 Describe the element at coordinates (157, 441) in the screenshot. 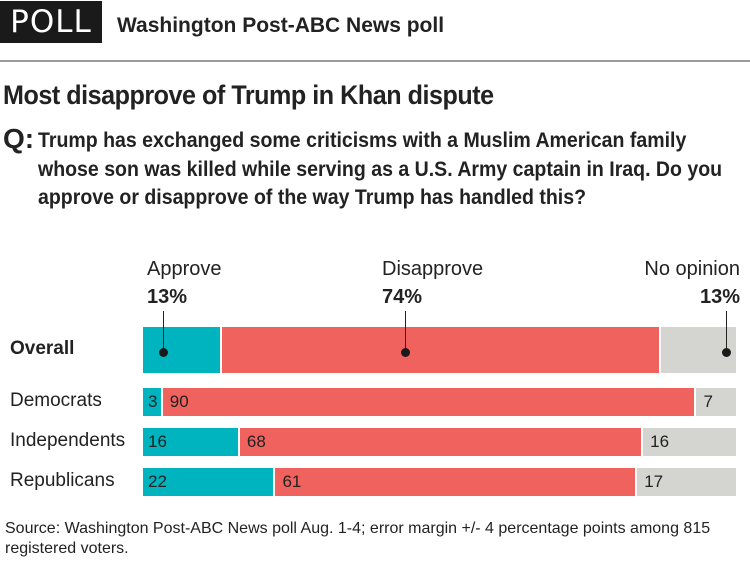

I see `bar-value-approve: 16` at that location.